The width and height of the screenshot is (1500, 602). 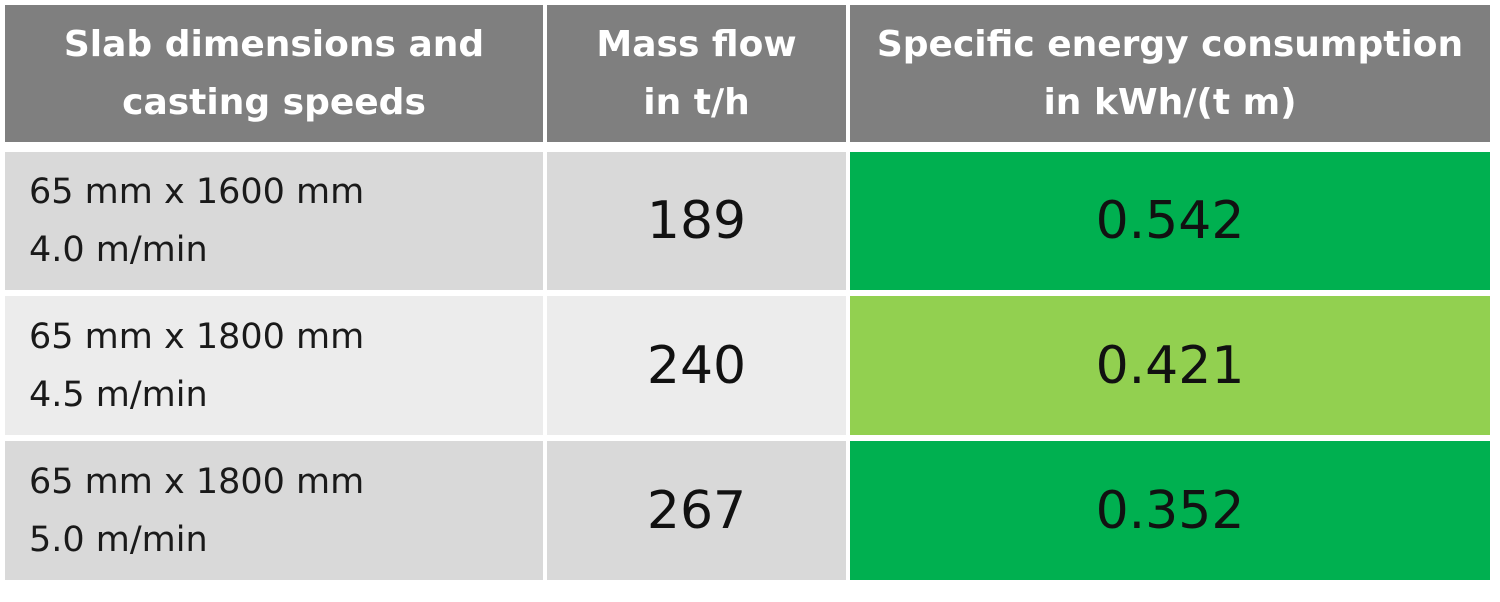 I want to click on header-cell: Slab dimensions and casting speeds, so click(x=274, y=73).